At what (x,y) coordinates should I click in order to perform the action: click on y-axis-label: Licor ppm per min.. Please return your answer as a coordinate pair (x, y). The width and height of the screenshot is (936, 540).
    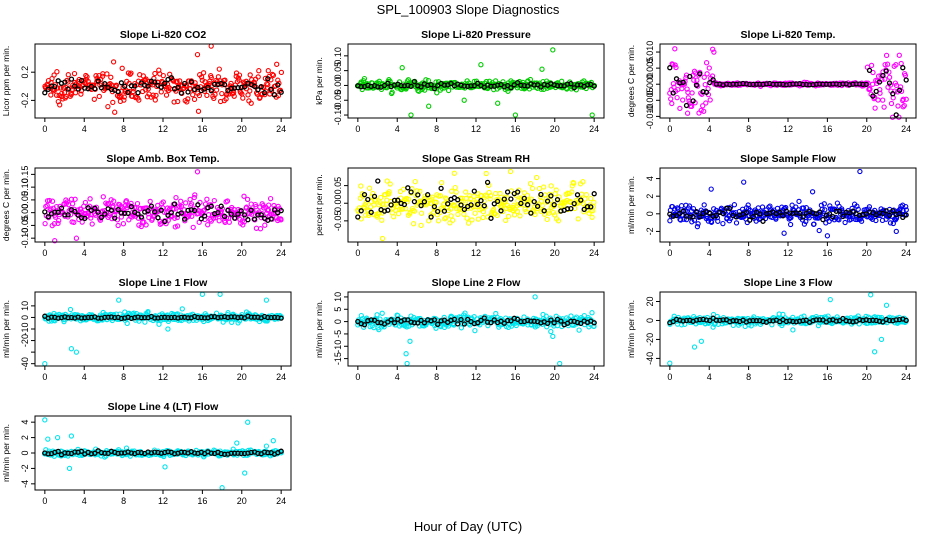
    Looking at the image, I should click on (6, 81).